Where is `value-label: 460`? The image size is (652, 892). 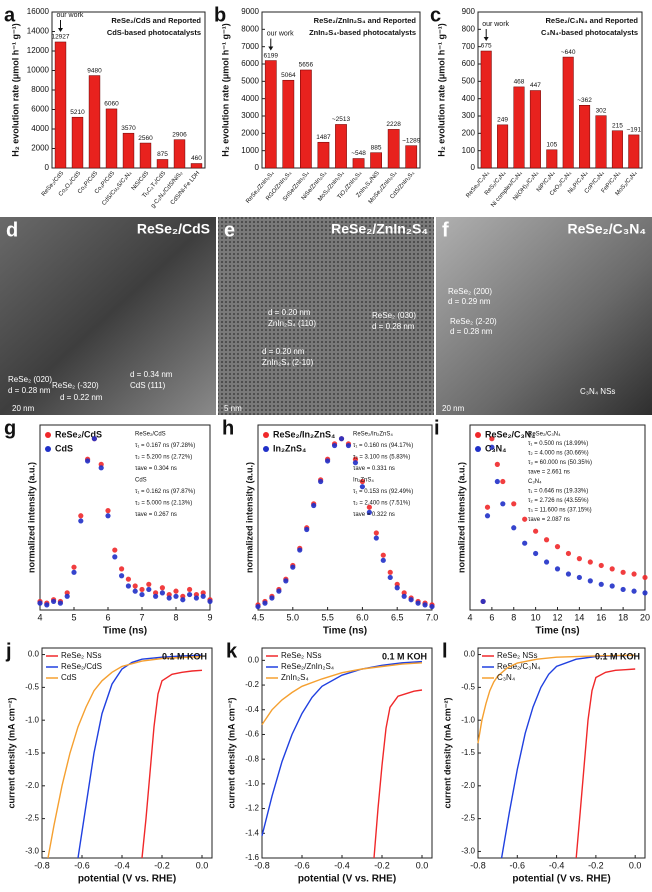
value-label: 460 is located at coordinates (196, 158).